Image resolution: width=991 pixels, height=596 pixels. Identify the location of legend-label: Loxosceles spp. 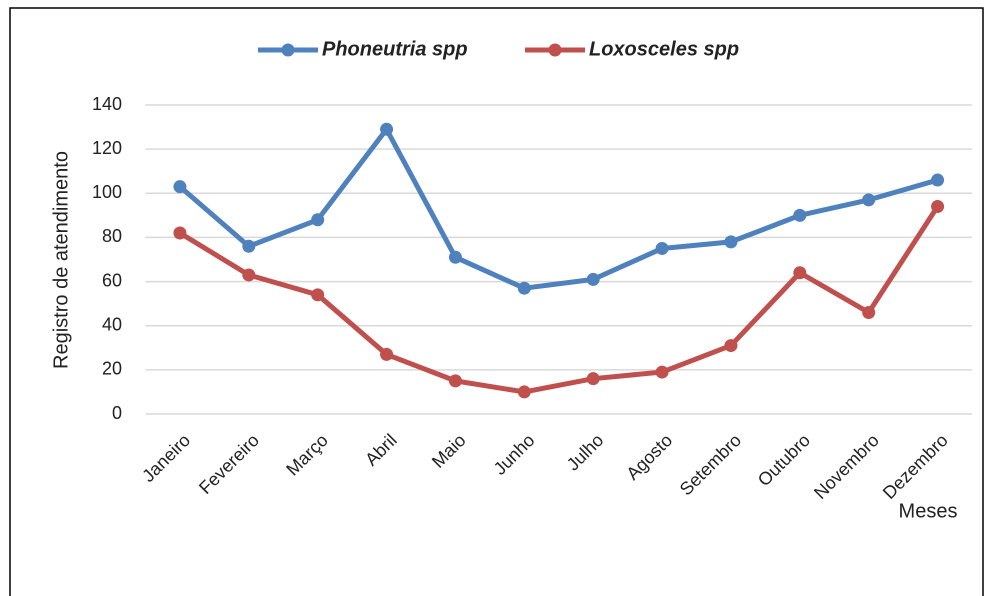
(664, 49).